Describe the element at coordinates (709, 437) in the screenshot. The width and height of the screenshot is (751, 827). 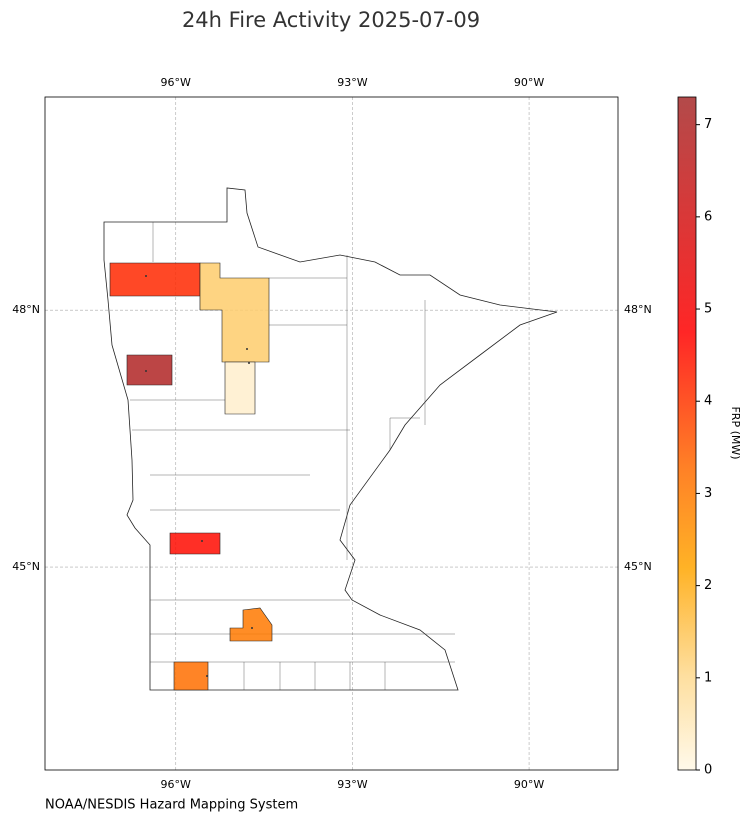
I see `colorbar: FRP (MW) 0 1 2 3 4 5 6 7` at that location.